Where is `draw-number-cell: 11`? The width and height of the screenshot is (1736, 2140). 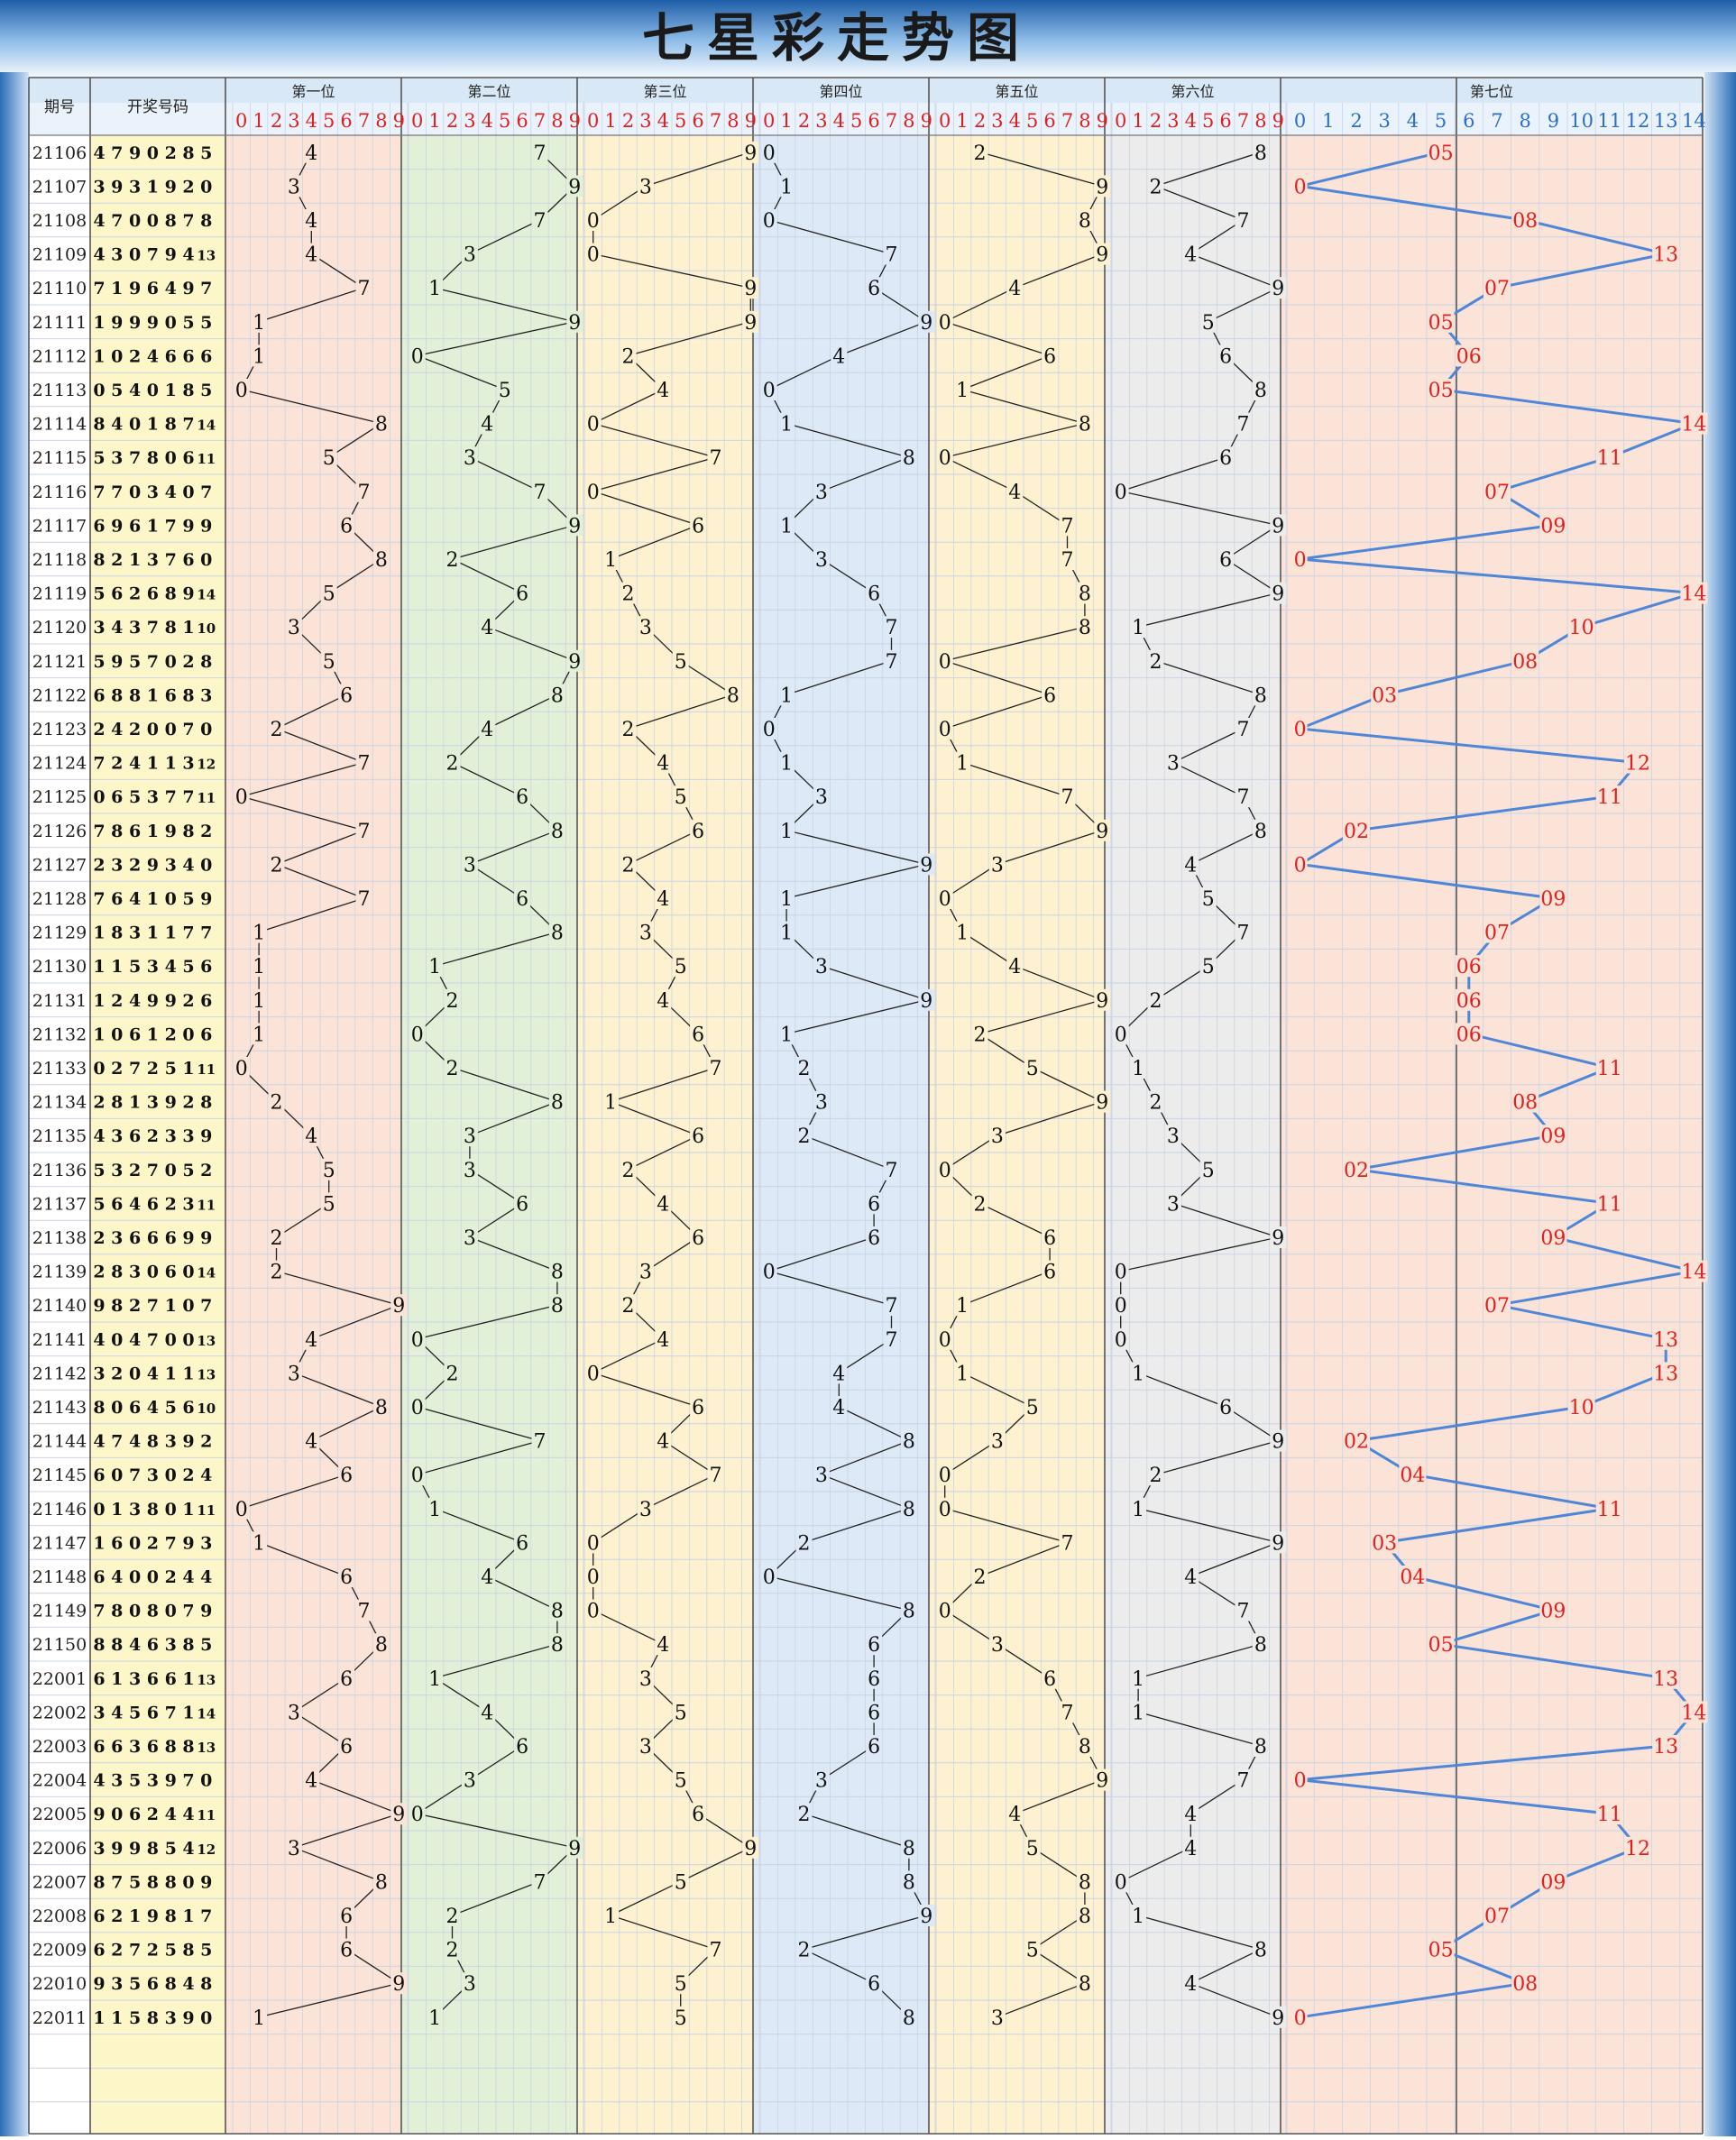
draw-number-cell: 11 is located at coordinates (207, 798).